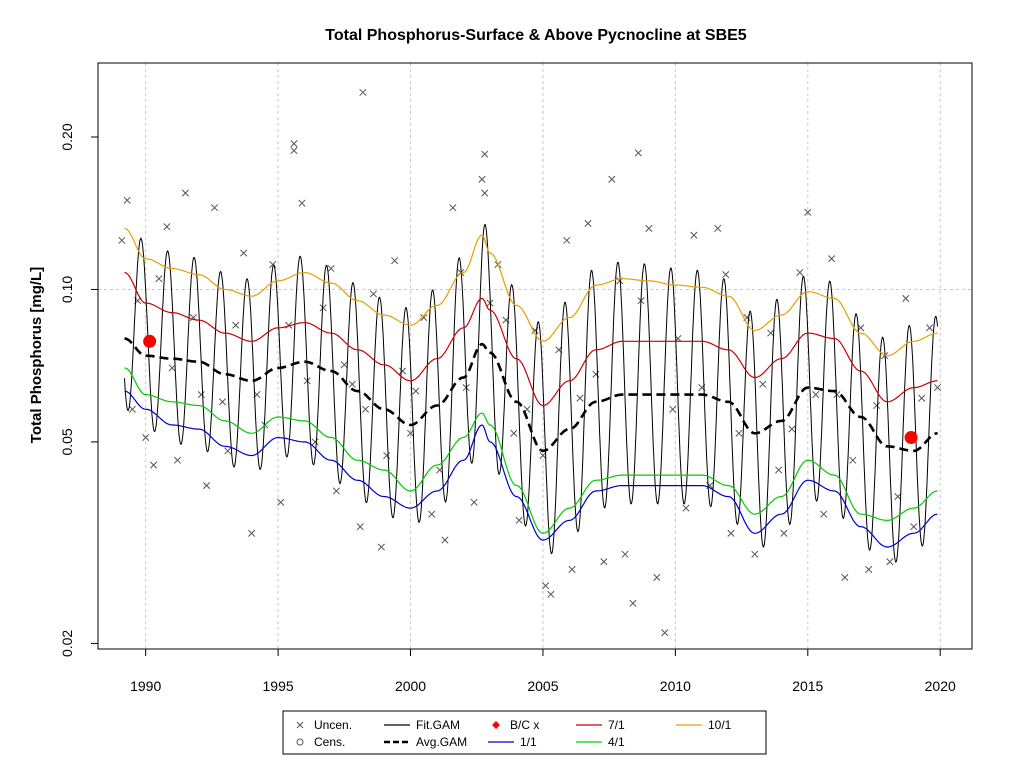 The image size is (1024, 768). What do you see at coordinates (36, 355) in the screenshot?
I see `y-axis-label: Total Phosphorus [mg/L]` at bounding box center [36, 355].